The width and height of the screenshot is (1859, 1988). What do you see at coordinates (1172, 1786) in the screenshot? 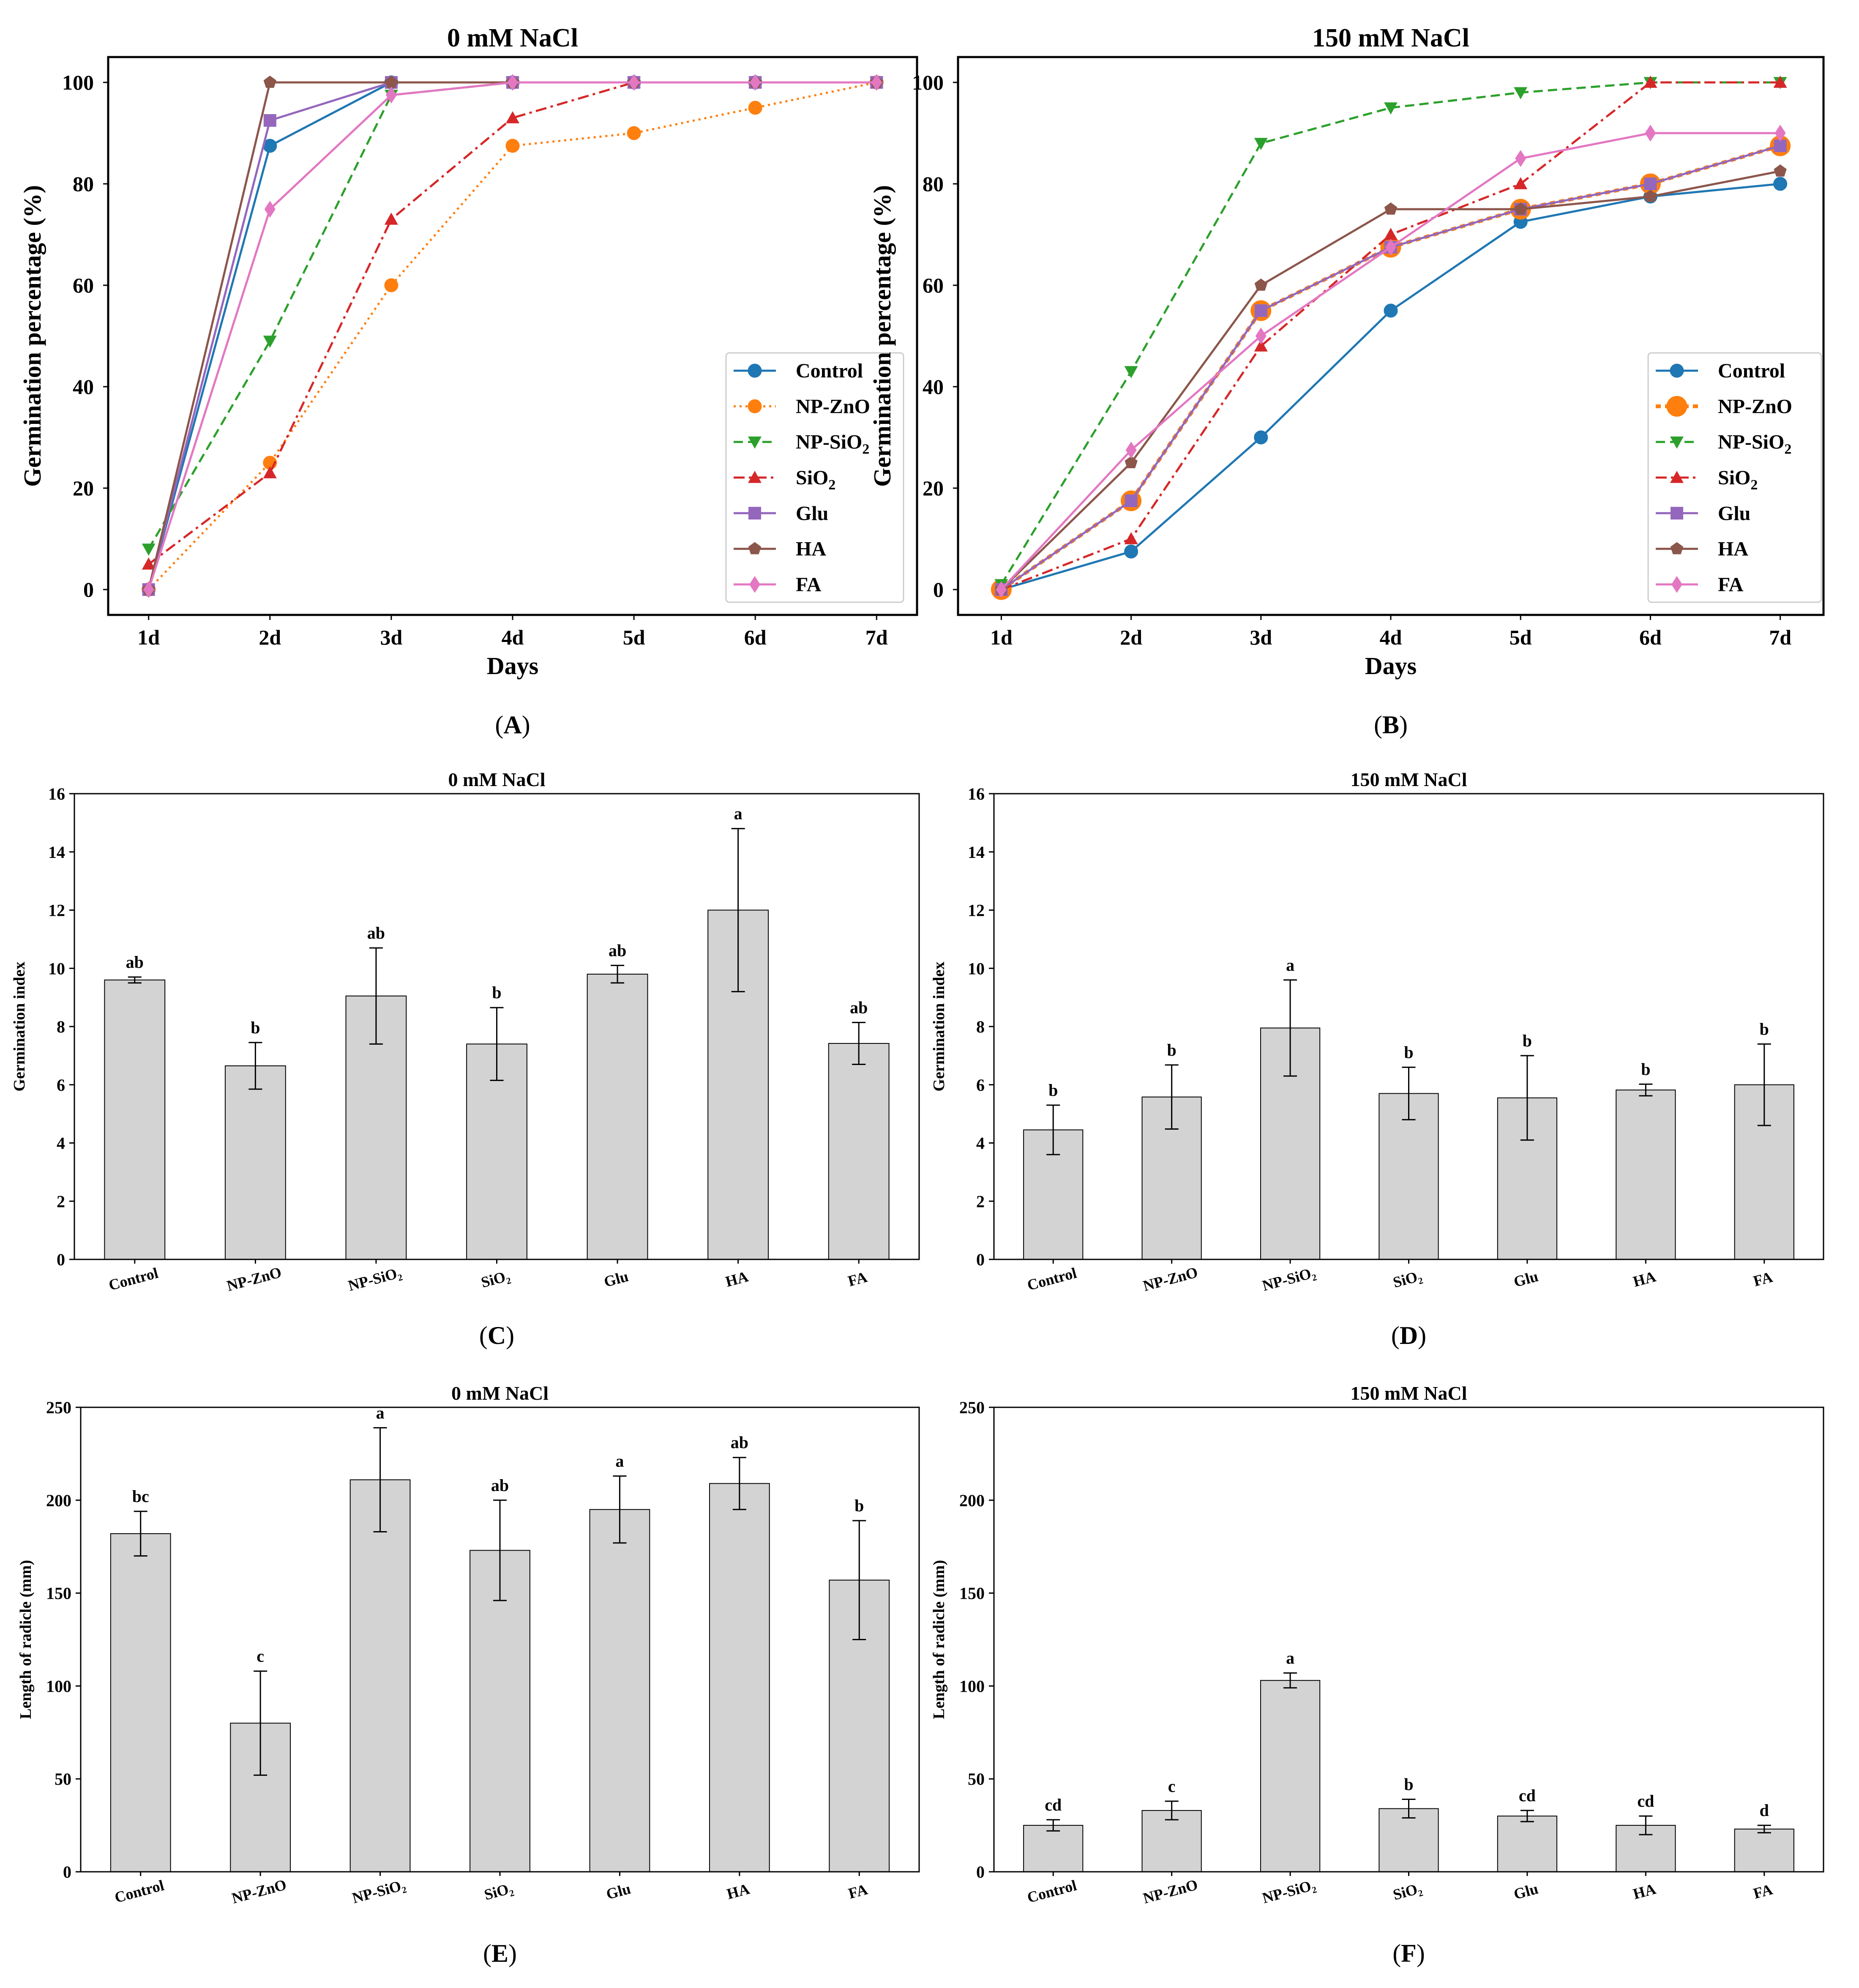
I see `significance-letter: c` at bounding box center [1172, 1786].